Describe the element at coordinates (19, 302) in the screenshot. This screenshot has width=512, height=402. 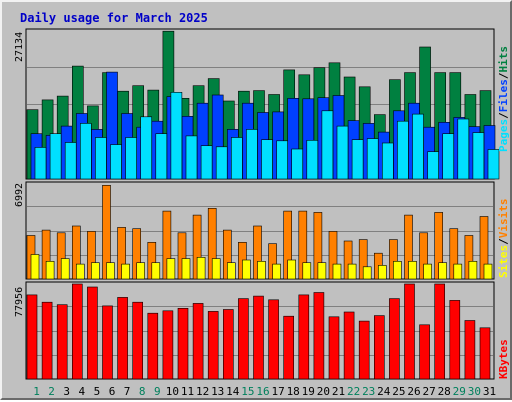
I see `y-max-label-kbytes: 77956` at that location.